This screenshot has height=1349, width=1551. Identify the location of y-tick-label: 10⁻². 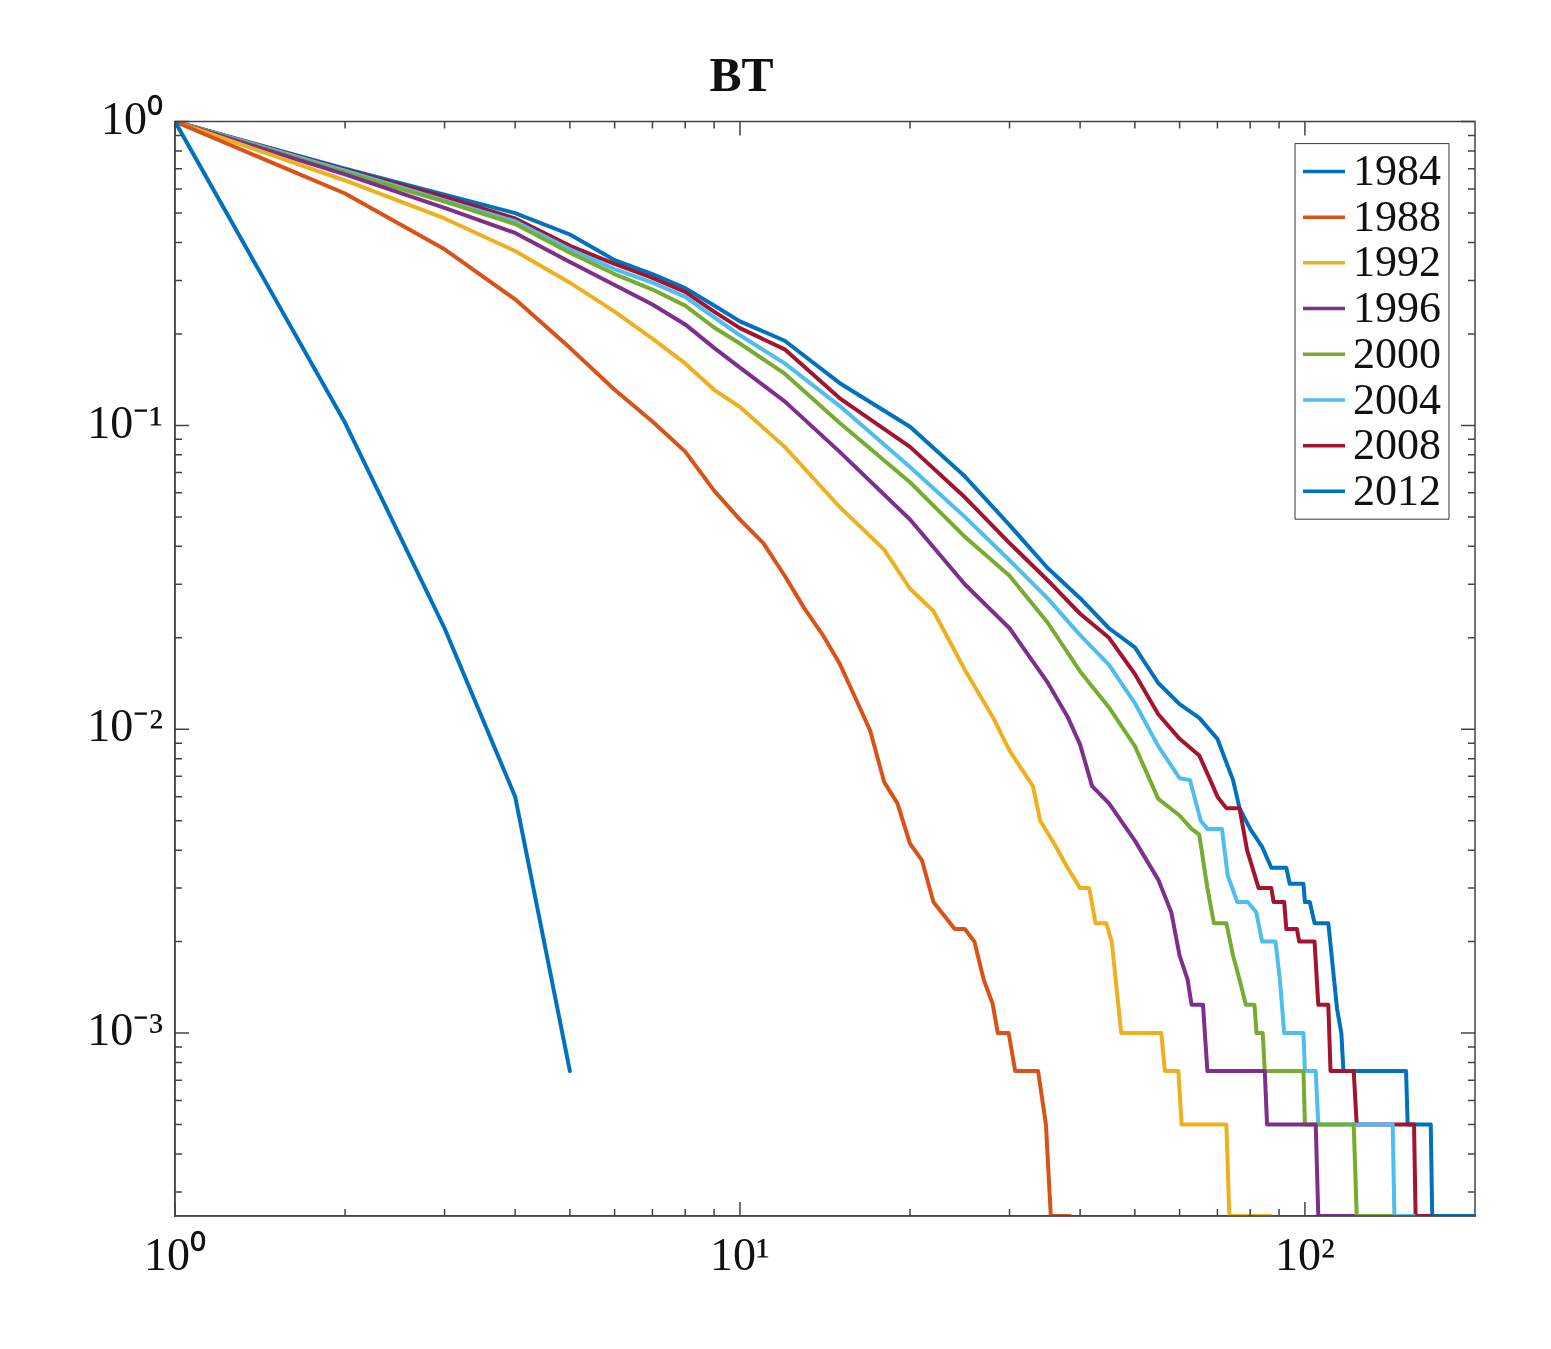
(125, 726).